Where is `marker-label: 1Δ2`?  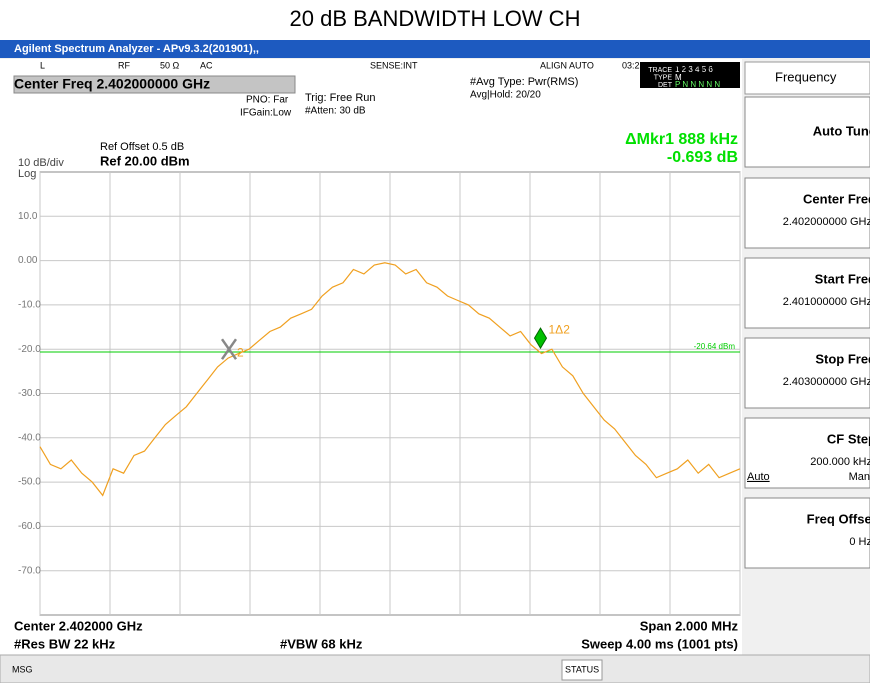
marker-label: 1Δ2 is located at coordinates (560, 329).